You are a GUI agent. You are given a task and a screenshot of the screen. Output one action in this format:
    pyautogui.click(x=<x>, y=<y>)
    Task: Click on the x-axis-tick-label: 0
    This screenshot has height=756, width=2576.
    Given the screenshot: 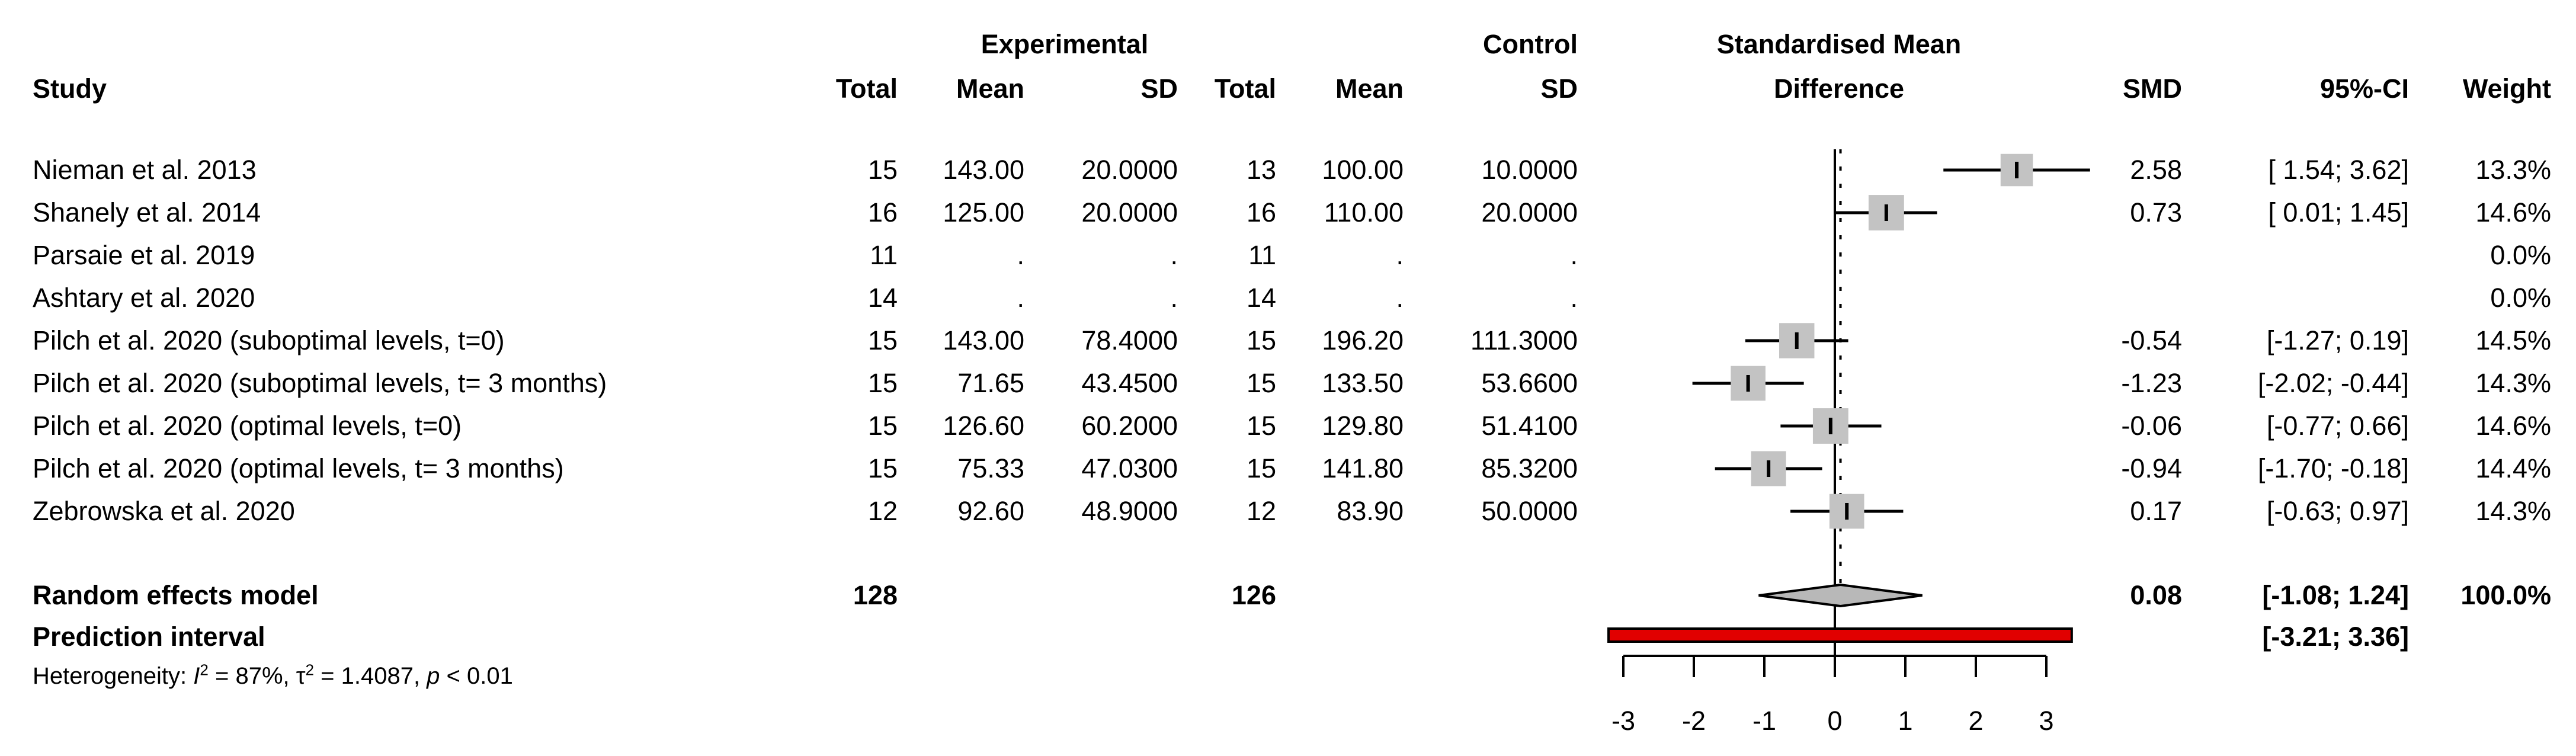 What is the action you would take?
    pyautogui.click(x=1835, y=721)
    